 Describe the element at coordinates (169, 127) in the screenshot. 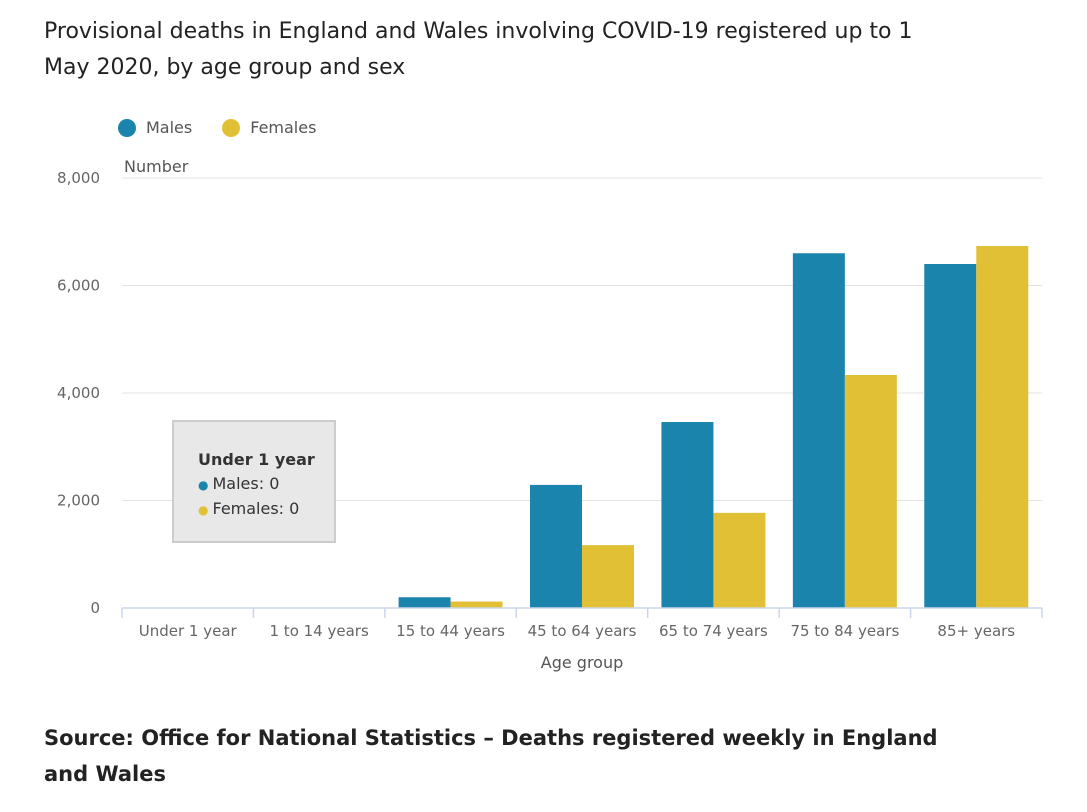

I see `legend-label-males: Males` at that location.